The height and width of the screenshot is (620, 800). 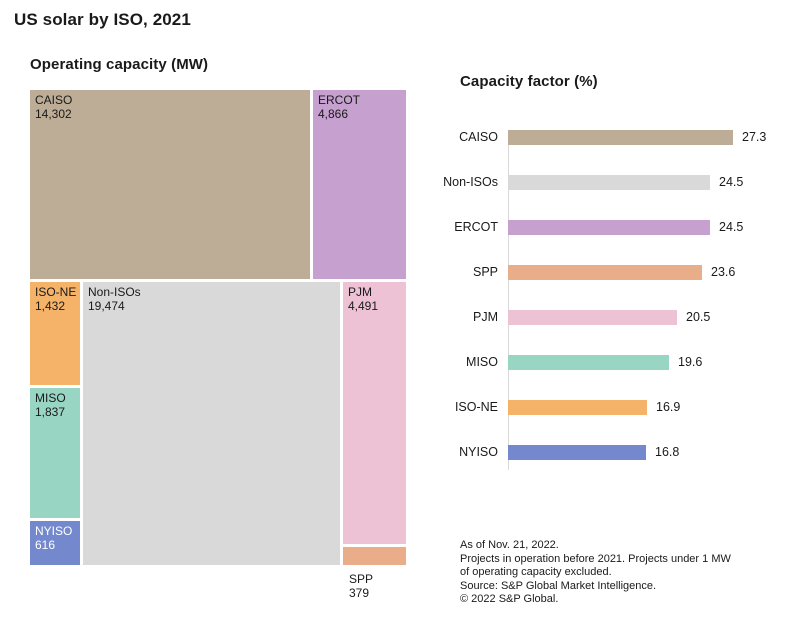 What do you see at coordinates (698, 317) in the screenshot?
I see `bar-value-label: 20.5` at bounding box center [698, 317].